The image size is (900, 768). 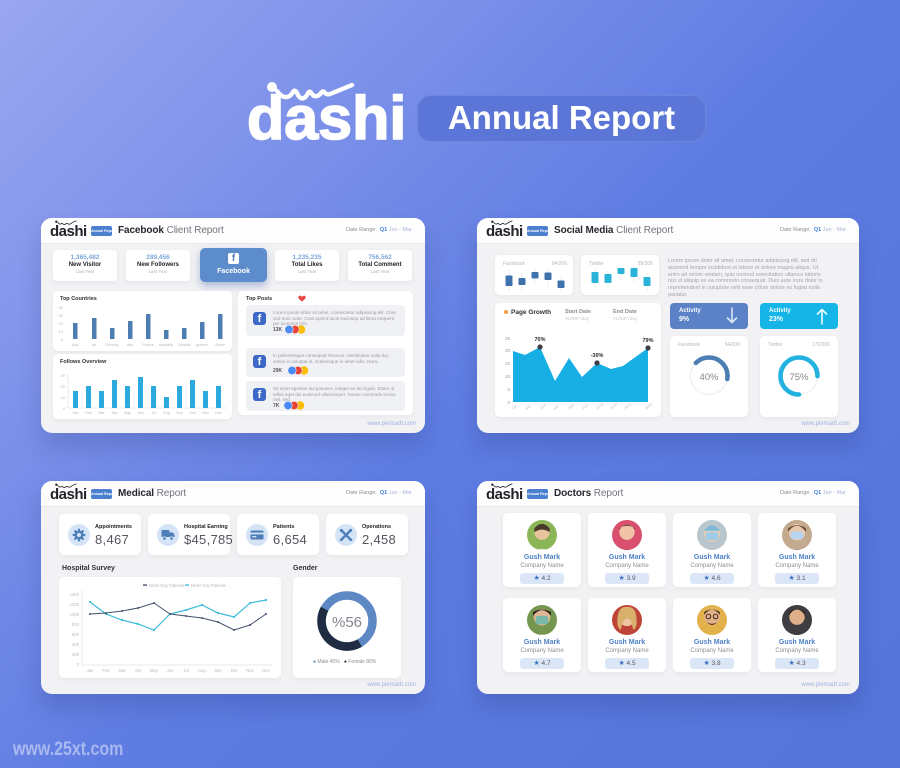 I want to click on svg-text: 8/8, so click(x=528, y=407).